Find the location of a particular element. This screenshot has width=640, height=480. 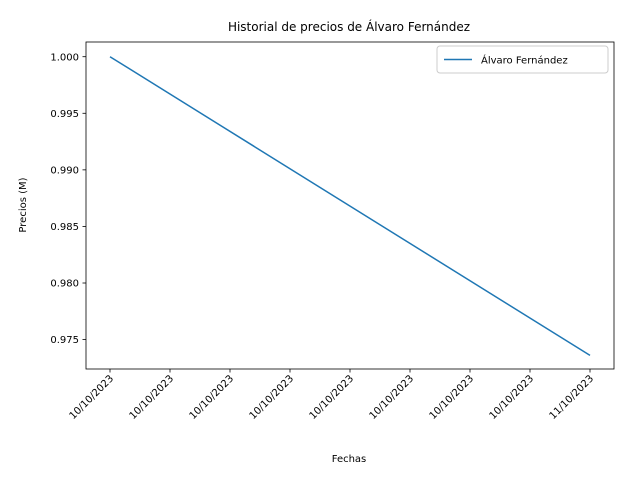

chart-title: Historial de precios de Álvaro Fernández is located at coordinates (349, 26).